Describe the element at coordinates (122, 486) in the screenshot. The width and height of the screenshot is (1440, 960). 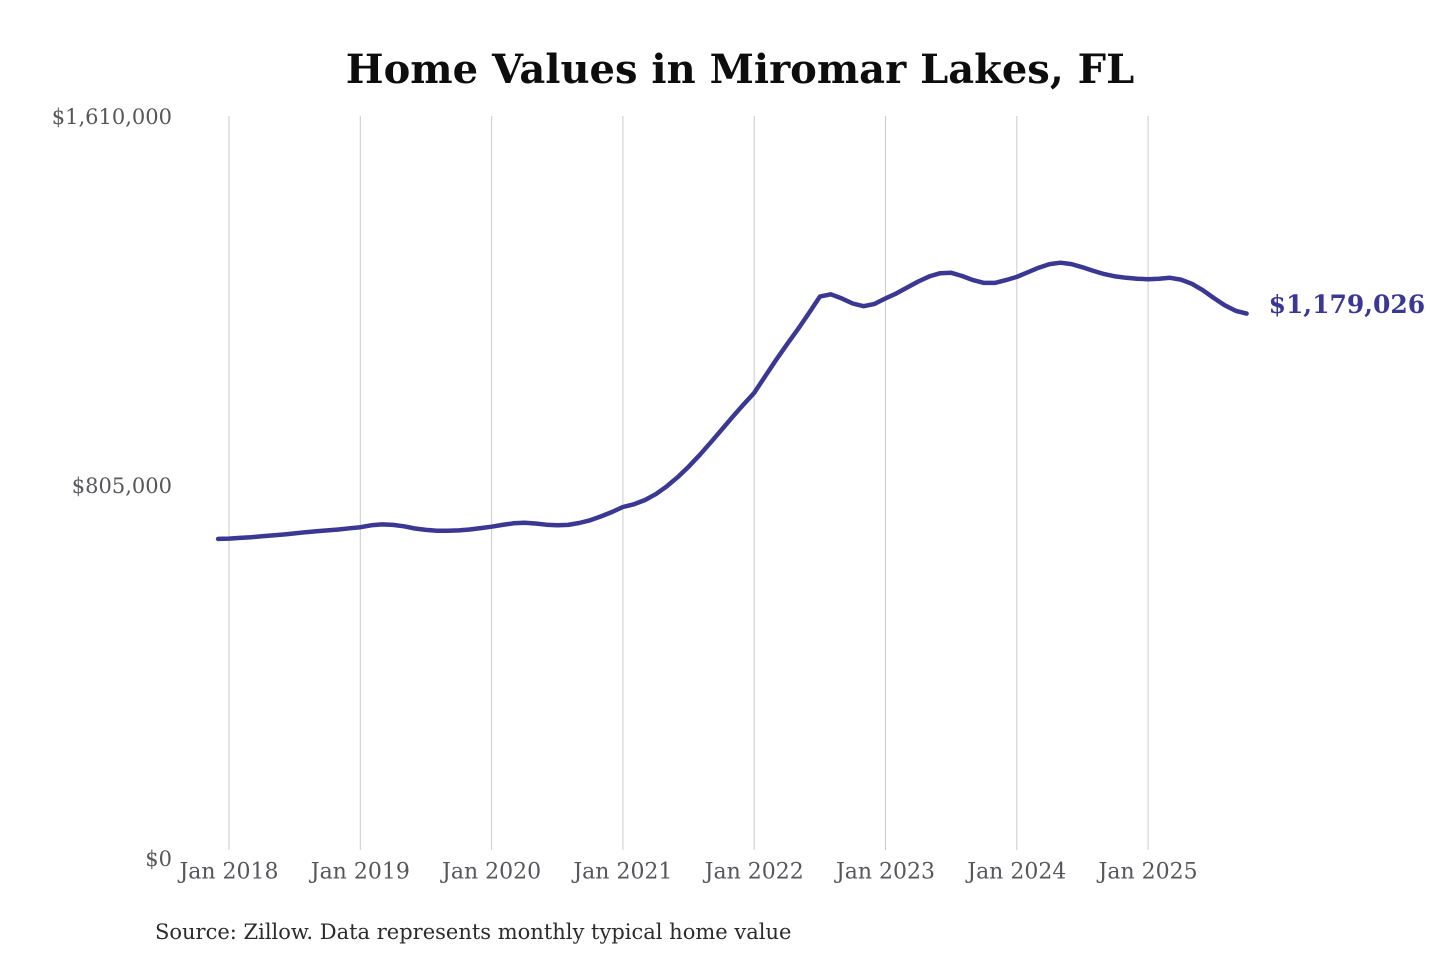
I see `y-tick-label: $805,000` at that location.